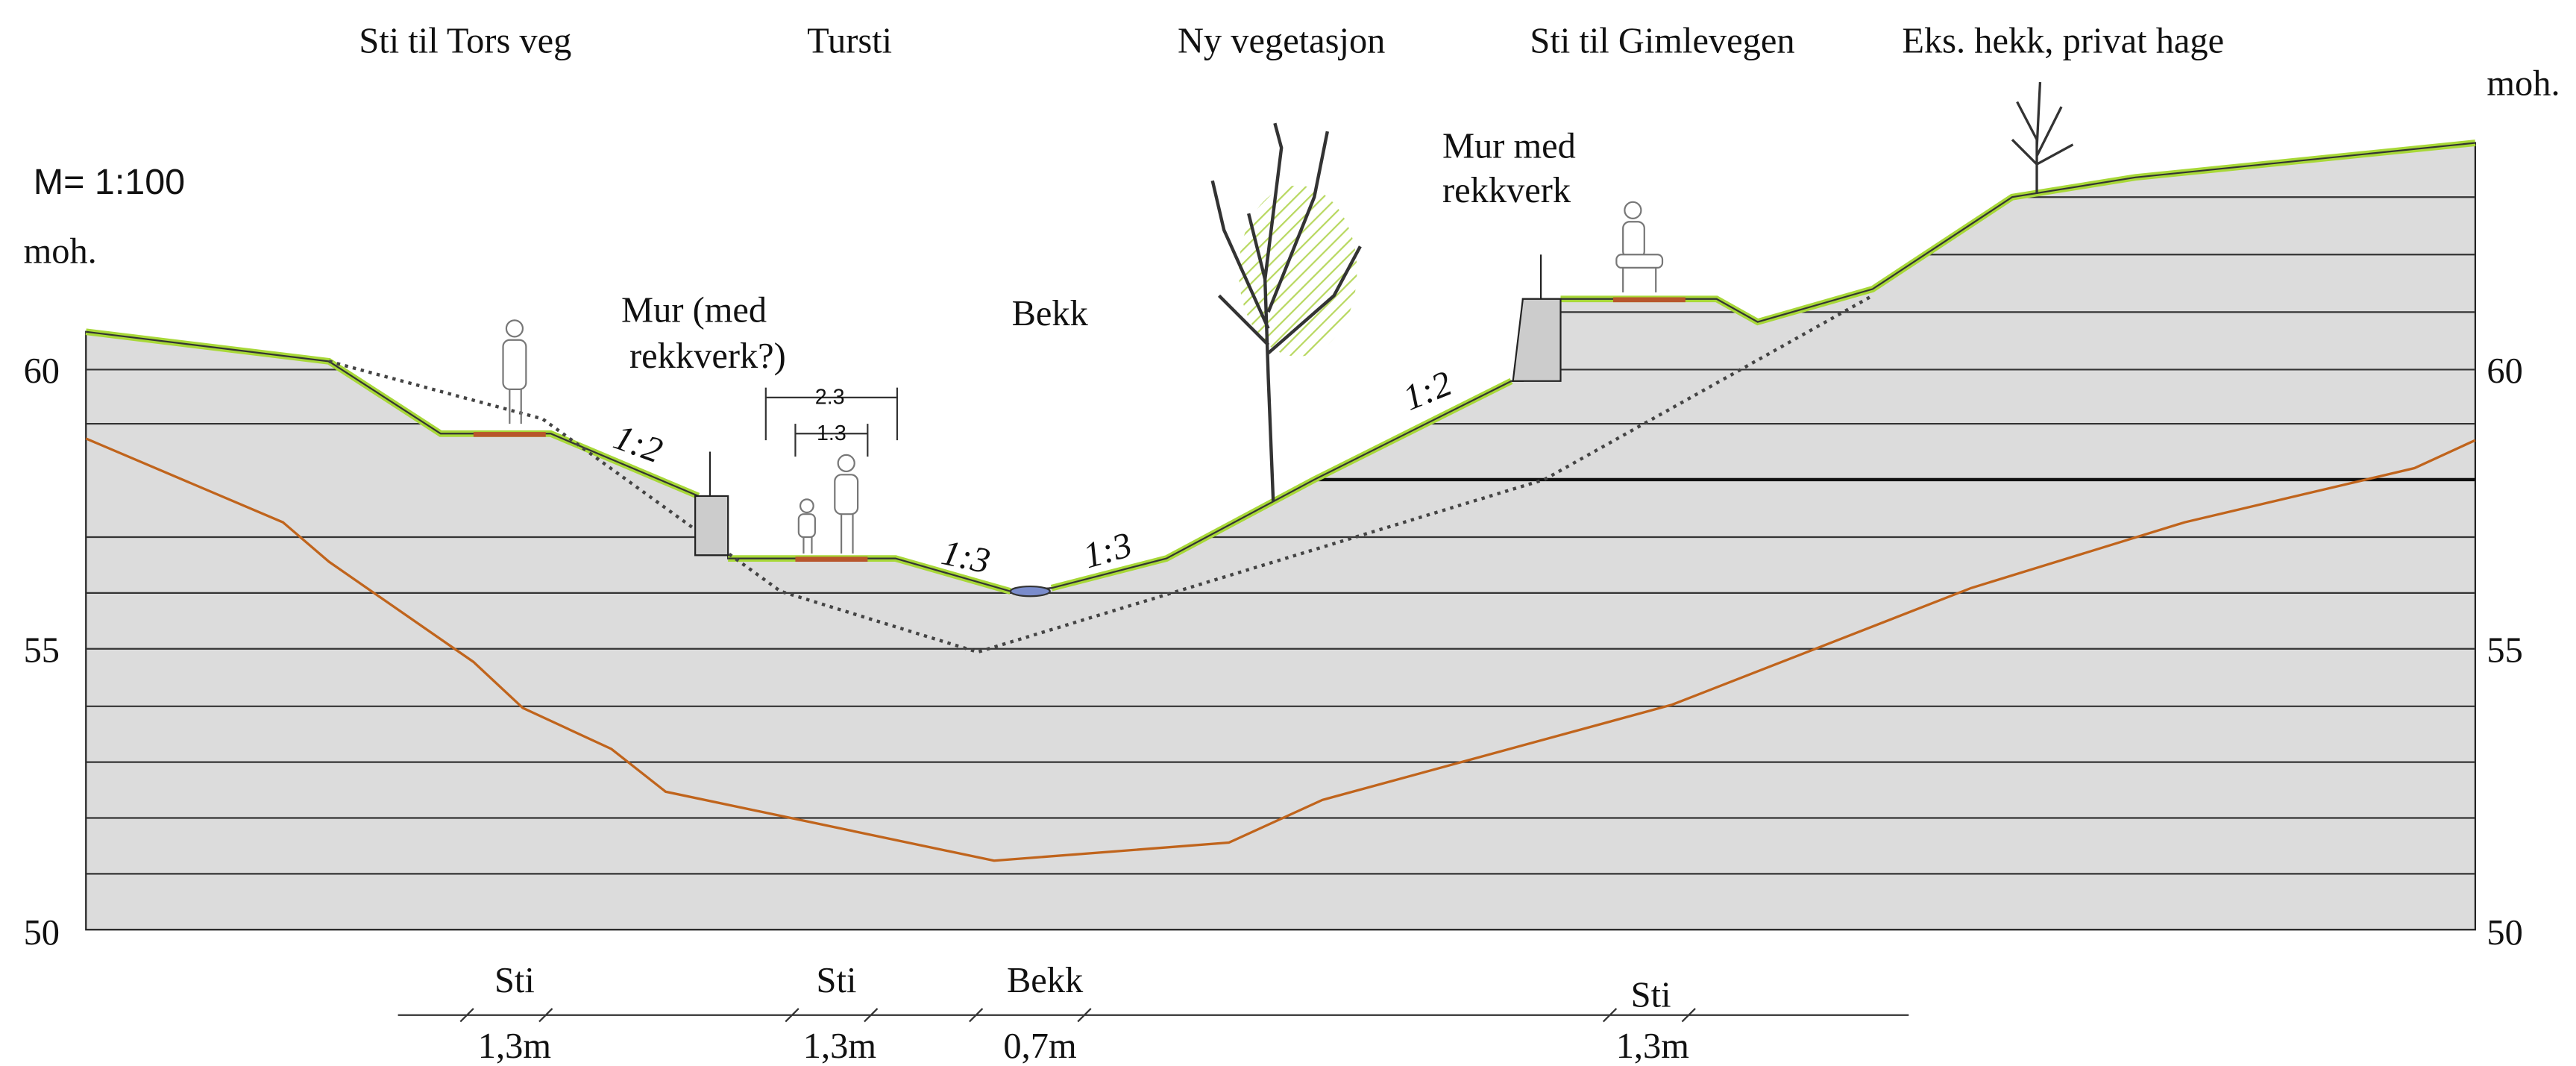  What do you see at coordinates (465, 40) in the screenshot?
I see `top-label: Sti til Tors veg` at bounding box center [465, 40].